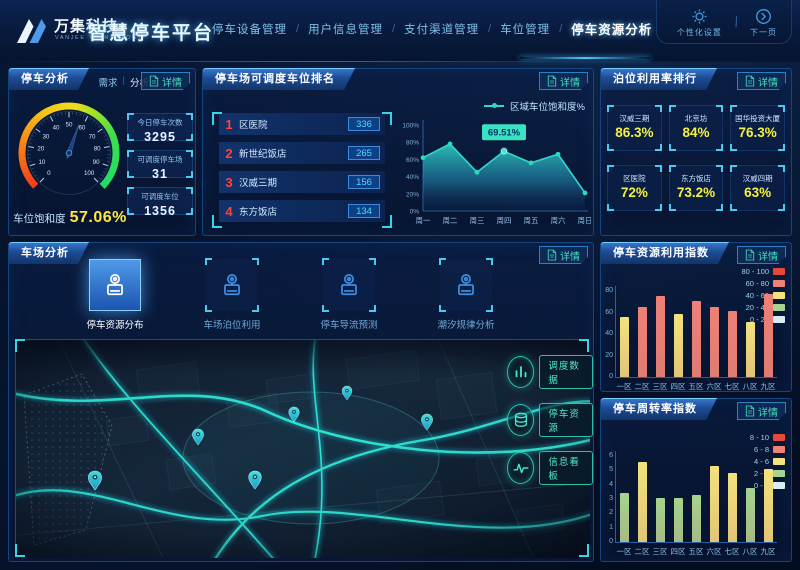 Image resolution: width=800 pixels, height=570 pixels. What do you see at coordinates (615, 331) in the screenshot?
I see `y-axis` at bounding box center [615, 331].